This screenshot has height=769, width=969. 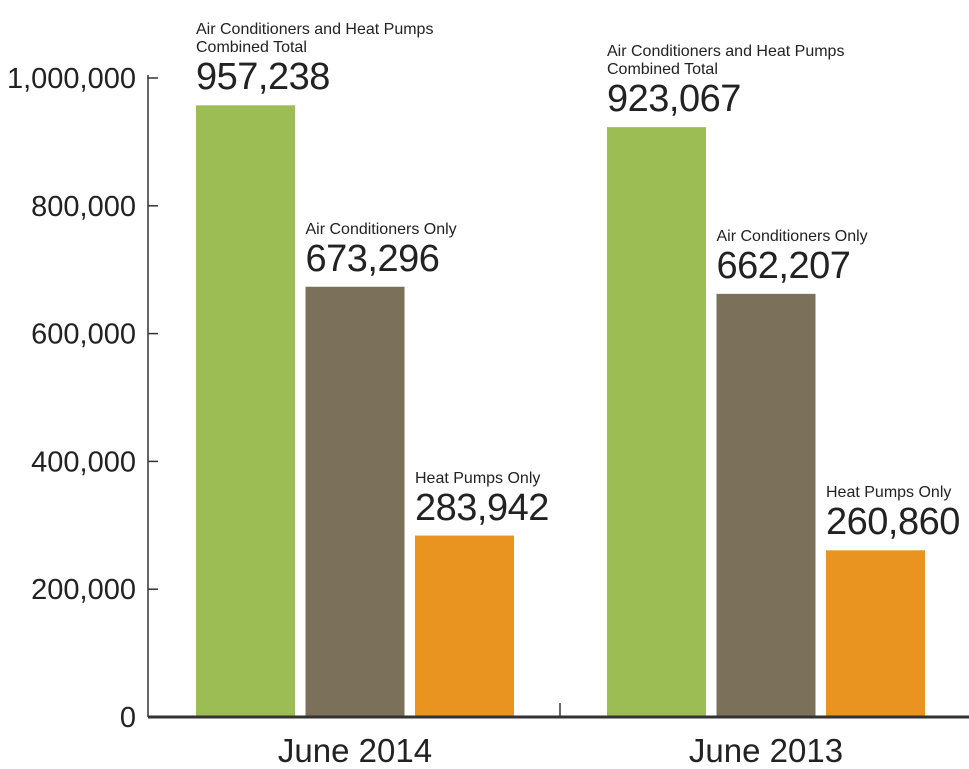 What do you see at coordinates (783, 265) in the screenshot?
I see `value-label: 662,207` at bounding box center [783, 265].